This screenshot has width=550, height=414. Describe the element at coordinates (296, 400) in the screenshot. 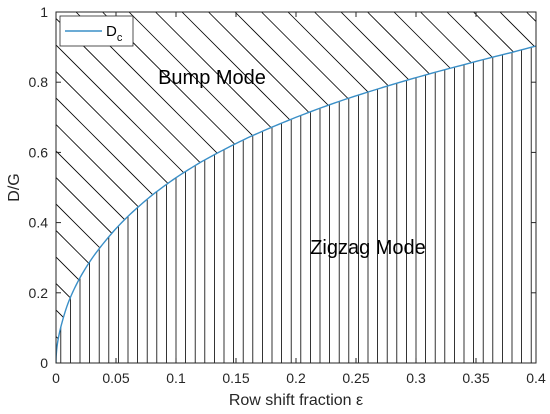

I see `x-axis-label: Row shift fraction ε` at that location.